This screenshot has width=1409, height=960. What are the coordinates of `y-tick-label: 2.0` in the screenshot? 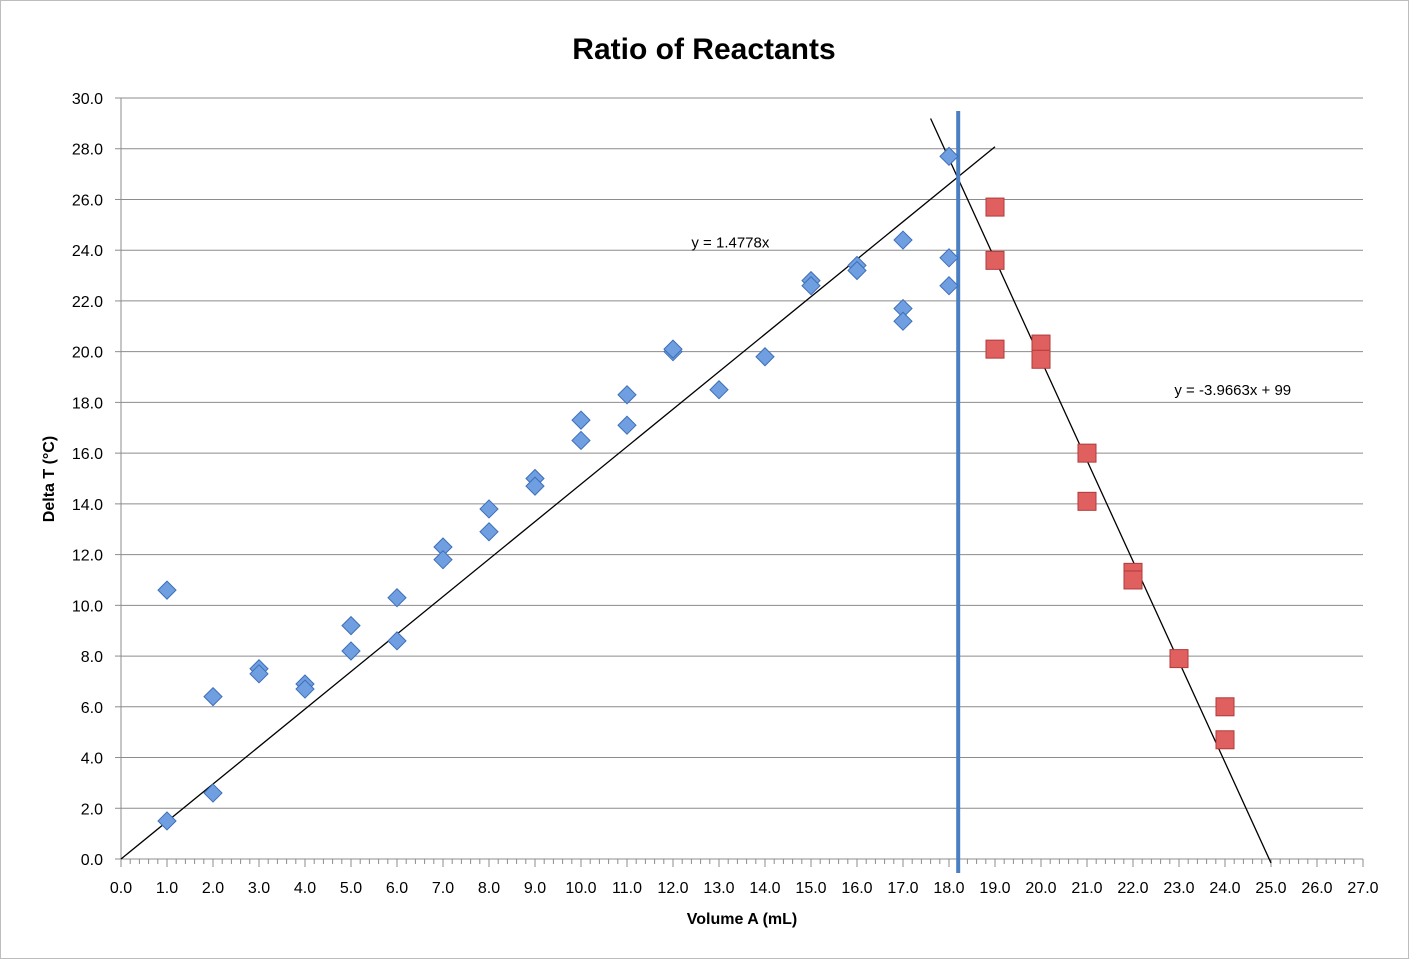 It's located at (92, 809).